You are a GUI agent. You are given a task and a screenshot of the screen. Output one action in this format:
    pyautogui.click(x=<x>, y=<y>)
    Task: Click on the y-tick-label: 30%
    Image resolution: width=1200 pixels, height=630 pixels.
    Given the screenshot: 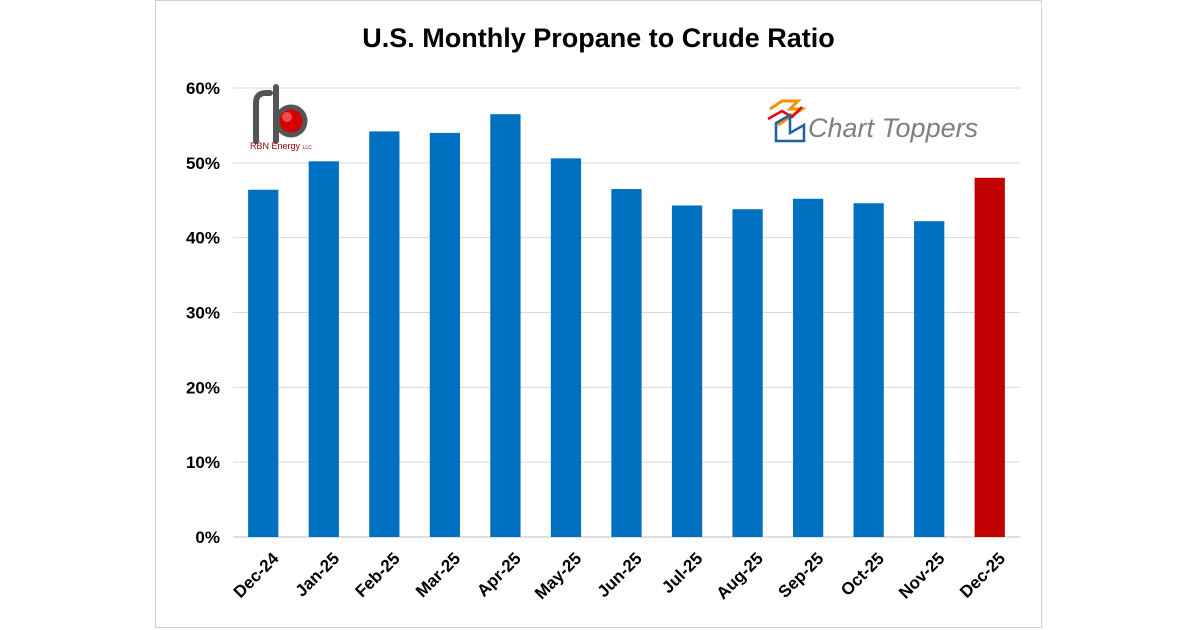 What is the action you would take?
    pyautogui.click(x=203, y=313)
    